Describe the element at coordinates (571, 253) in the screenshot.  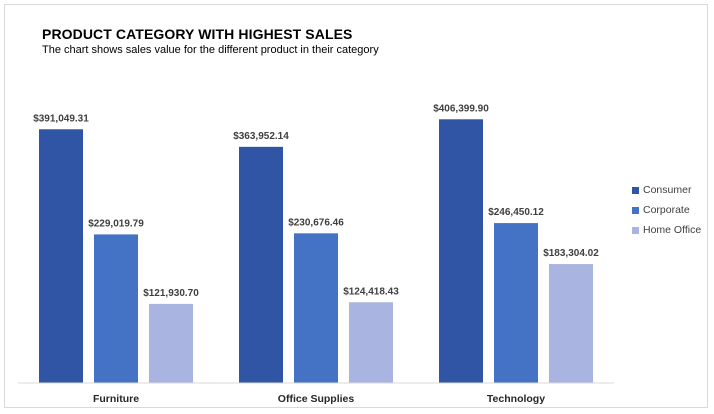
I see `data-label: $183,304.02` at that location.